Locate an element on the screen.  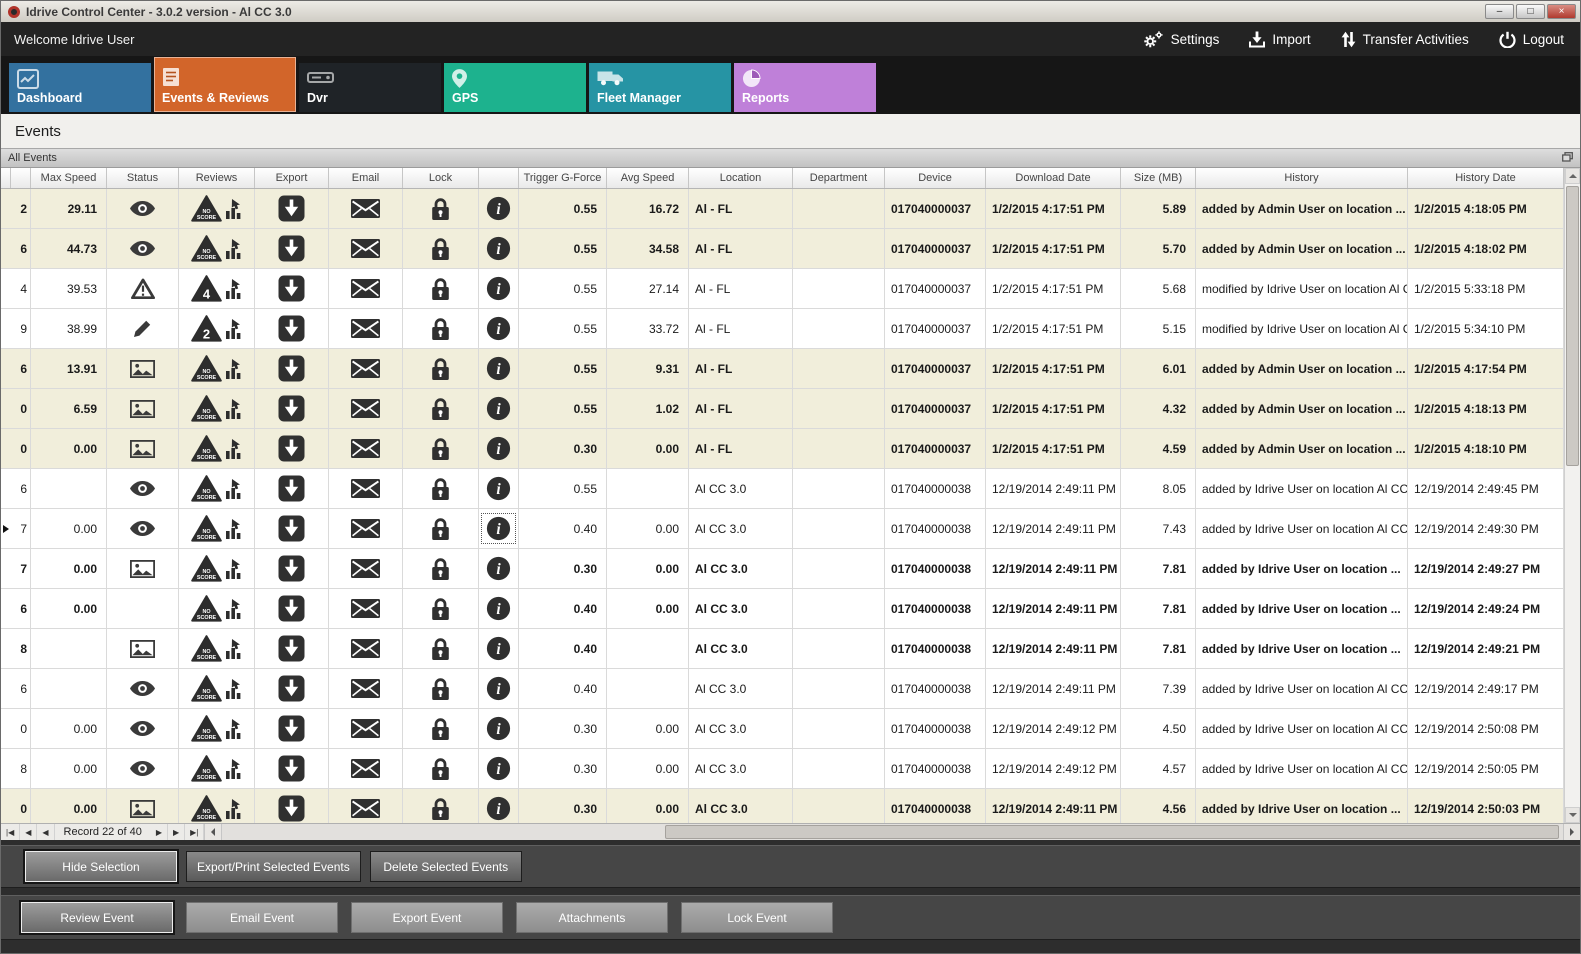
logout-button: Logout is located at coordinates (1531, 39).